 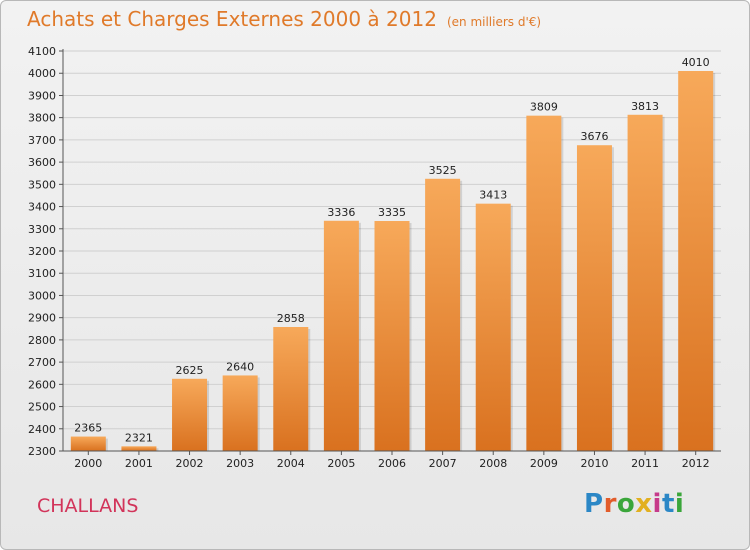 I want to click on bar-value-label: 3813, so click(x=645, y=106).